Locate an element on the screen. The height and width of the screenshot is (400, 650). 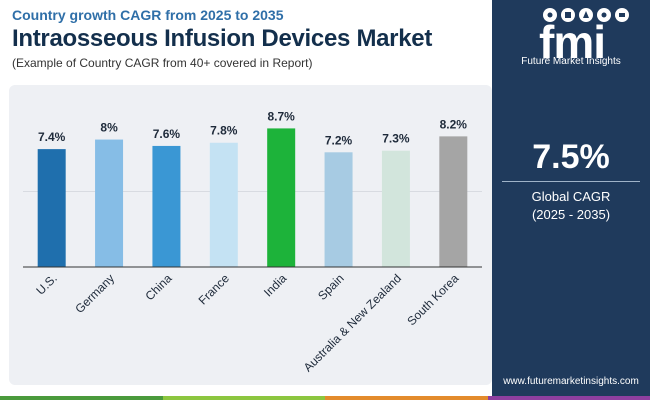
brand-name: Future Market Insights is located at coordinates (571, 61).